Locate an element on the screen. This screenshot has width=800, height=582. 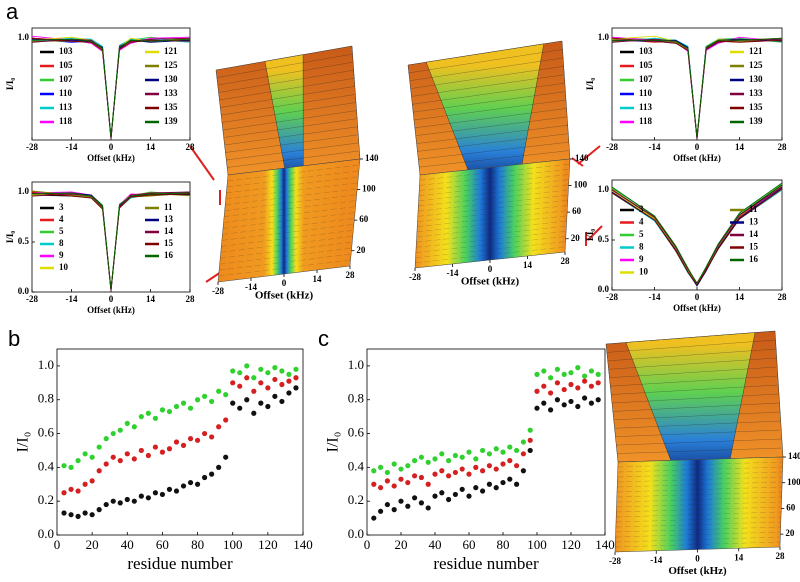
x-axis-label: residue number is located at coordinates (486, 563).